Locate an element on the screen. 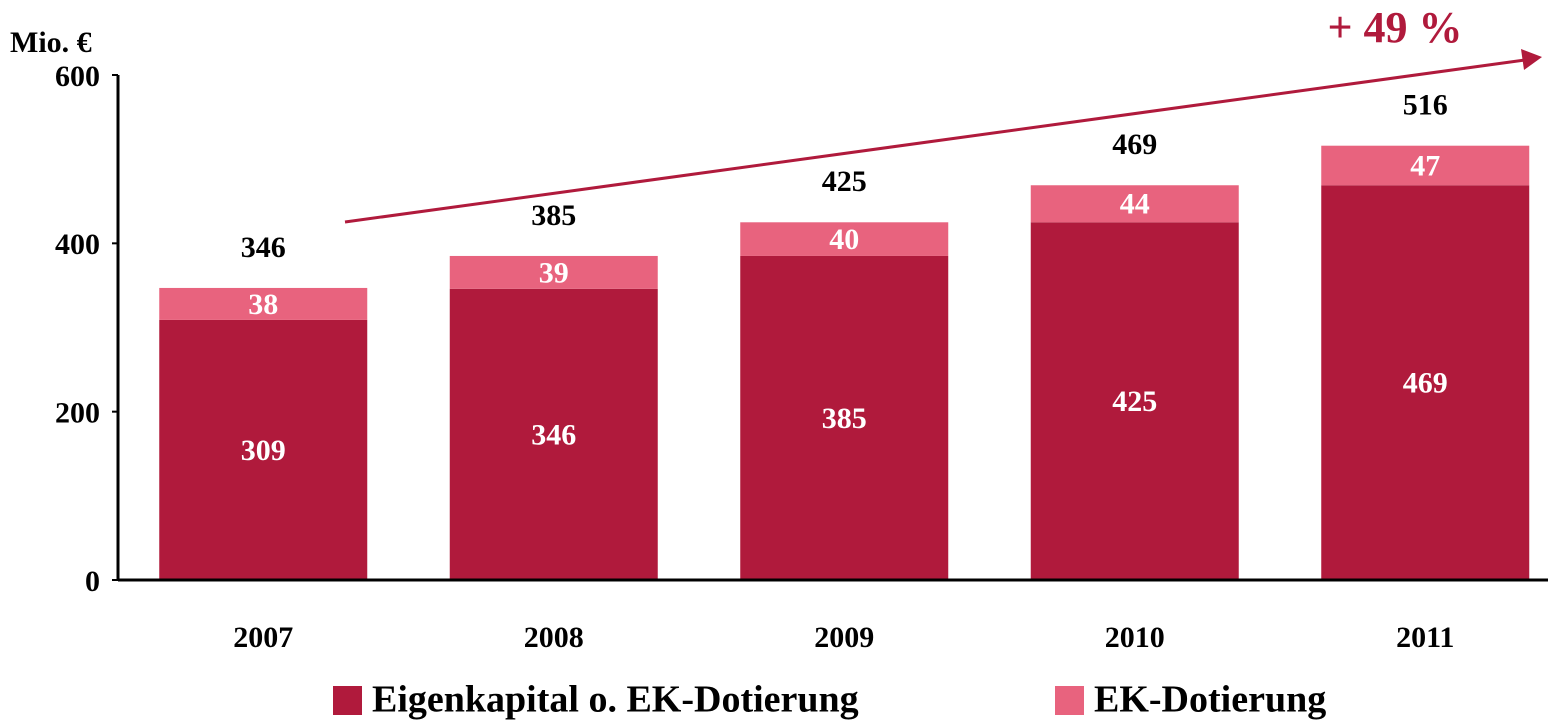 The width and height of the screenshot is (1553, 728). total-label: 469 is located at coordinates (1134, 144).